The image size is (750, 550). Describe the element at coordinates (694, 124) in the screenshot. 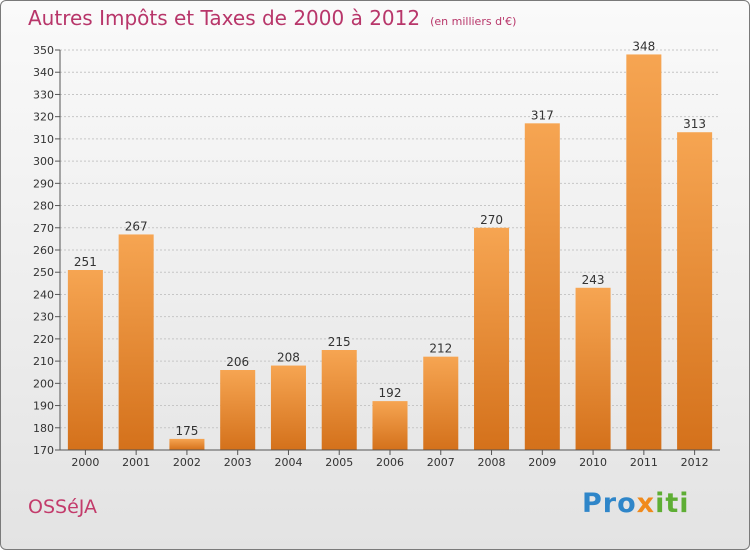

I see `data-label-2012: 313` at that location.